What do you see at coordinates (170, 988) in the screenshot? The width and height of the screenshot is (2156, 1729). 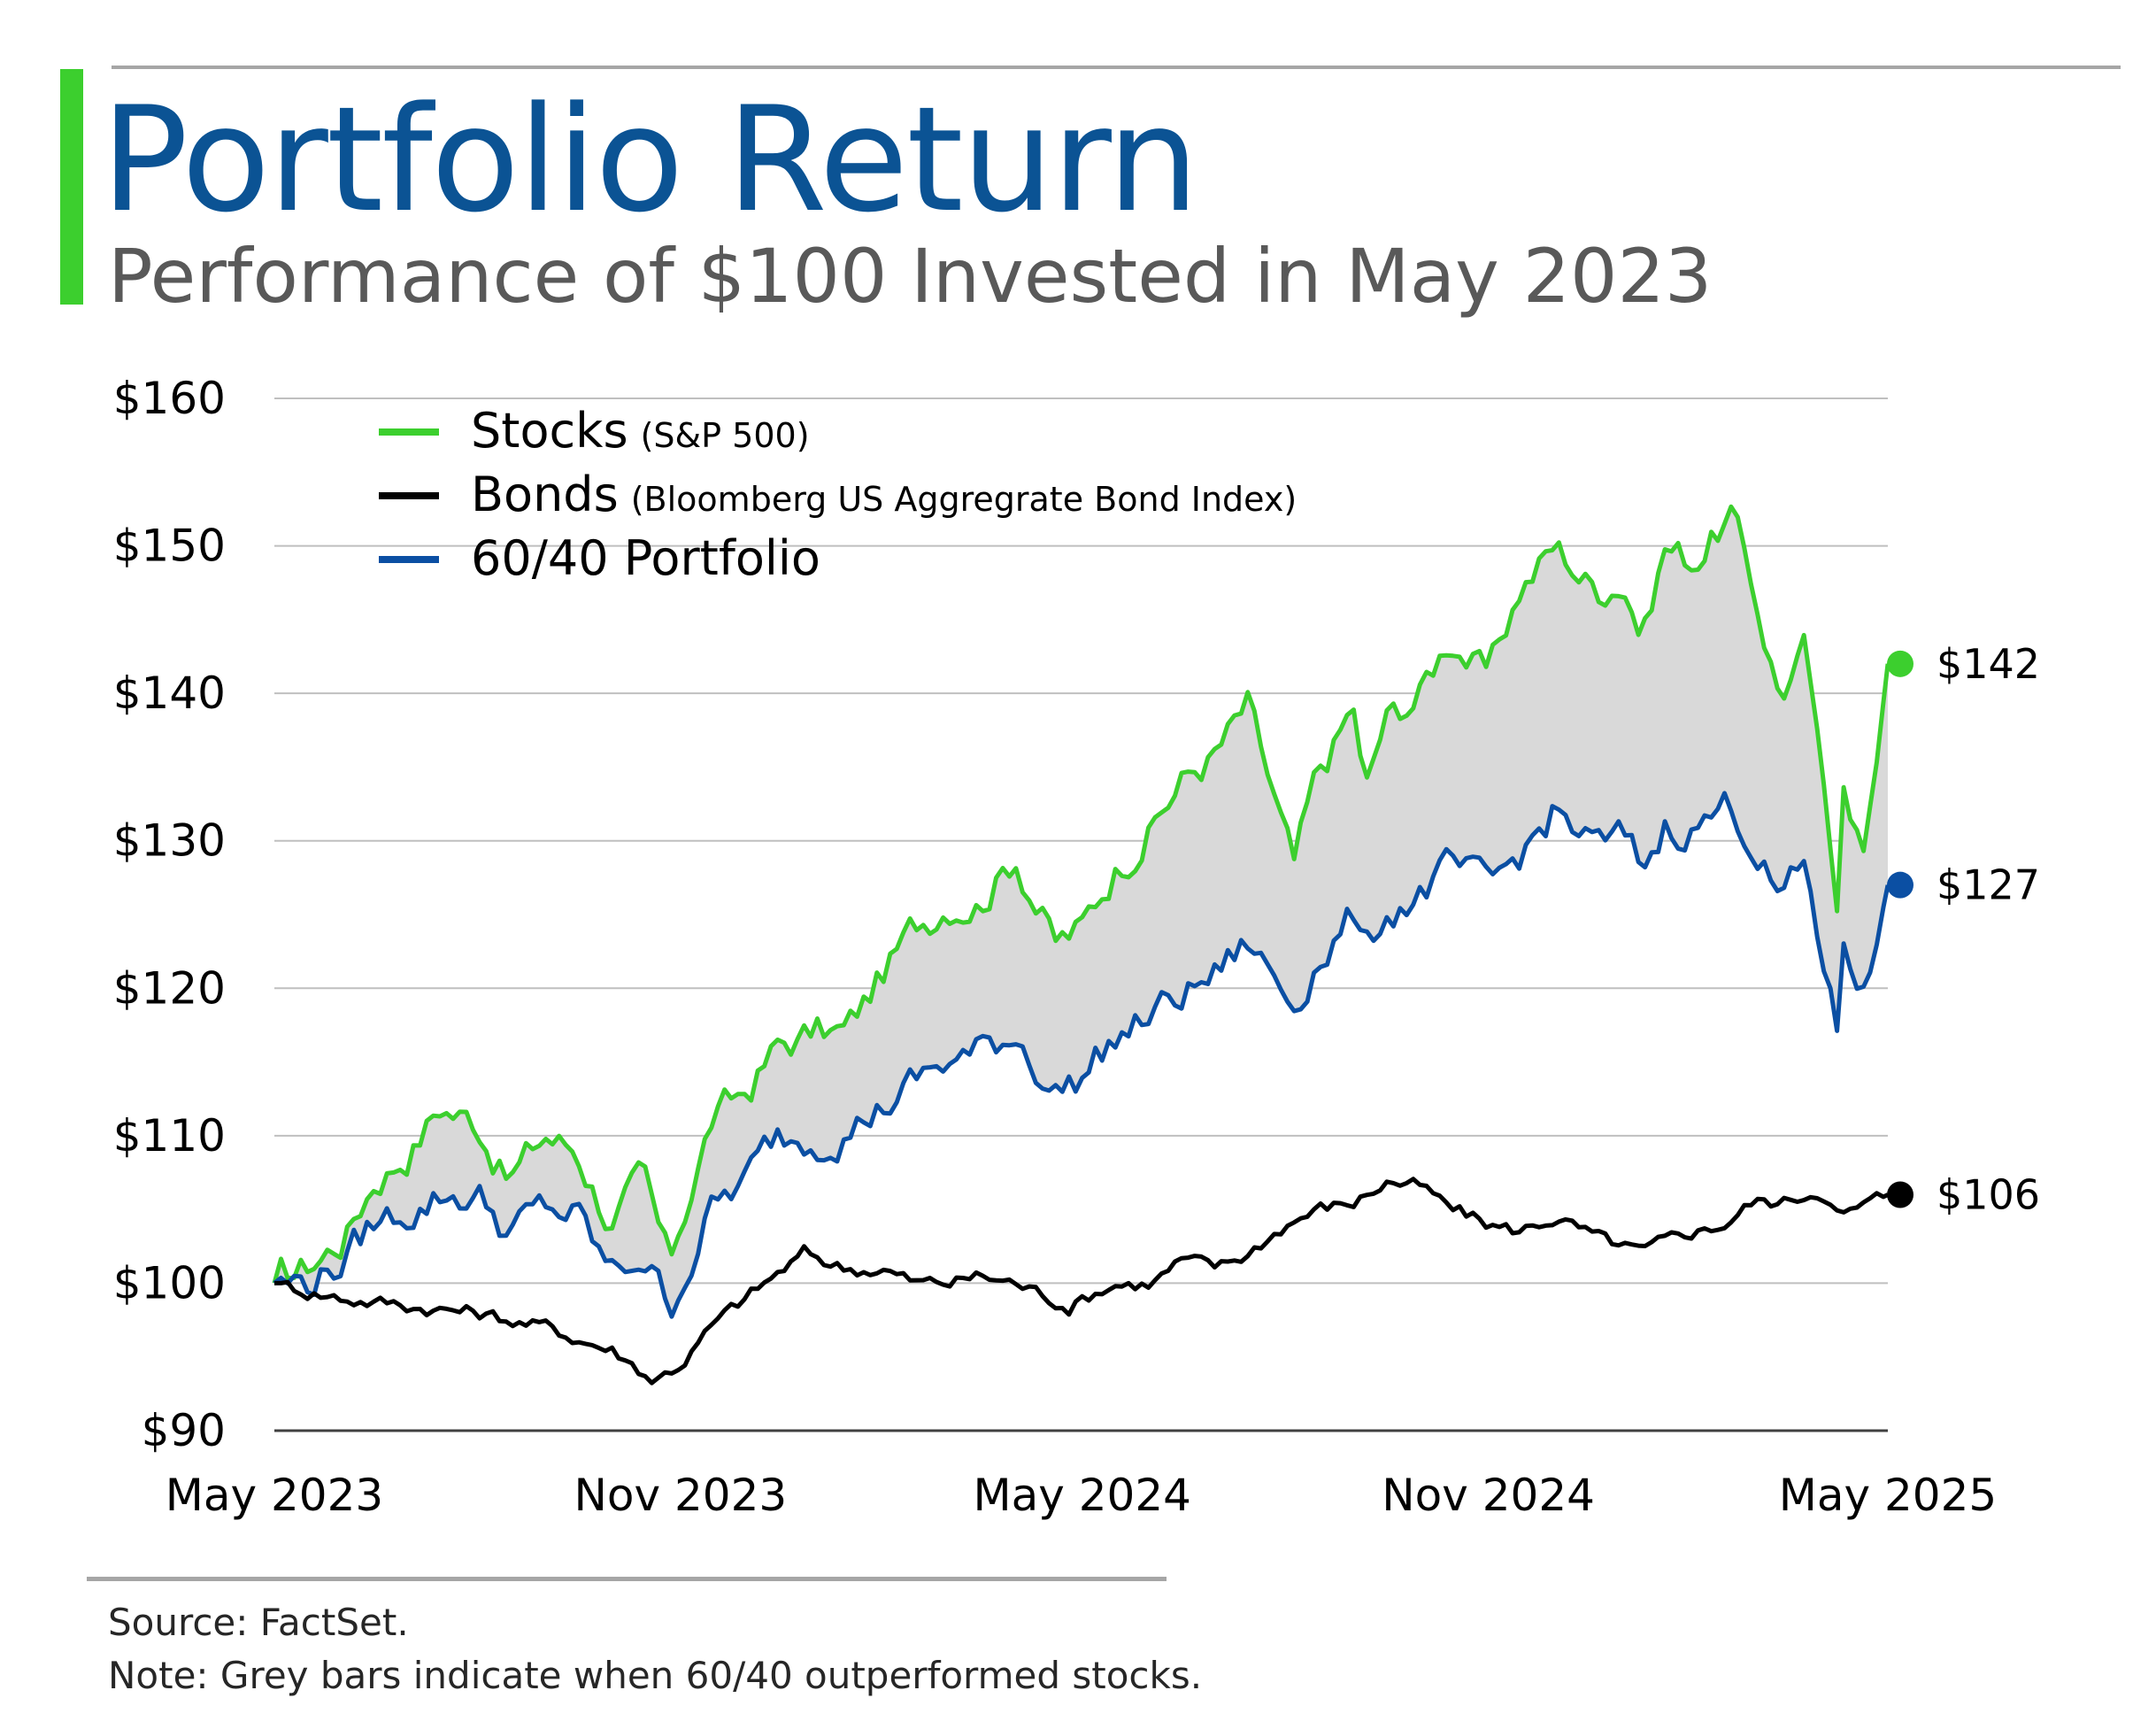 I see `y-tick-label: $120` at bounding box center [170, 988].